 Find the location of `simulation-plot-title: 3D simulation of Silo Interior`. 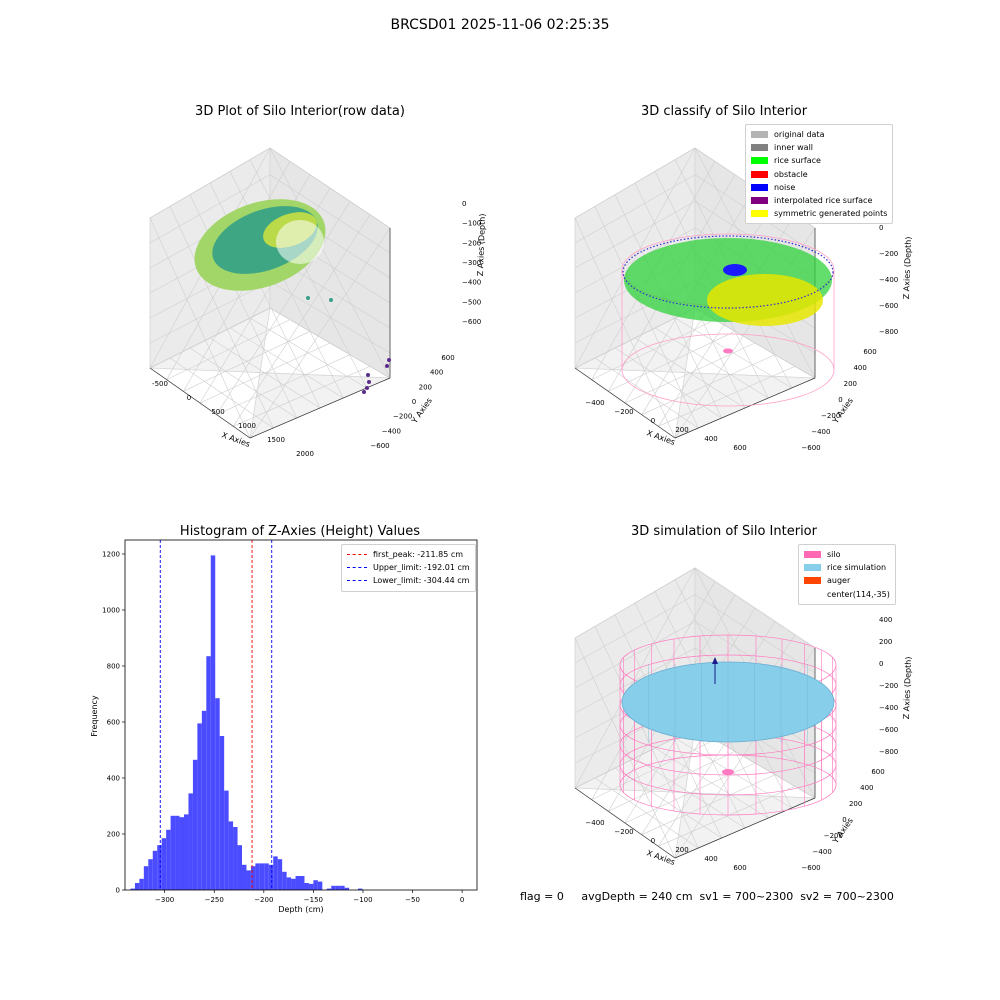

simulation-plot-title: 3D simulation of Silo Interior is located at coordinates (724, 531).